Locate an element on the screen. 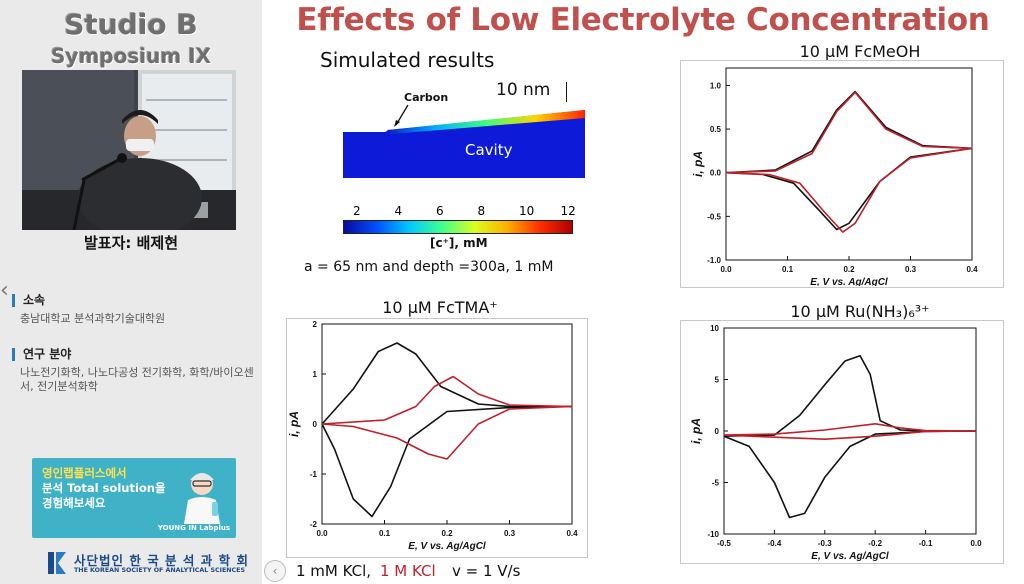  society-name-korean: 사단법인 한 국 분 석 과 학 회 is located at coordinates (161, 560).